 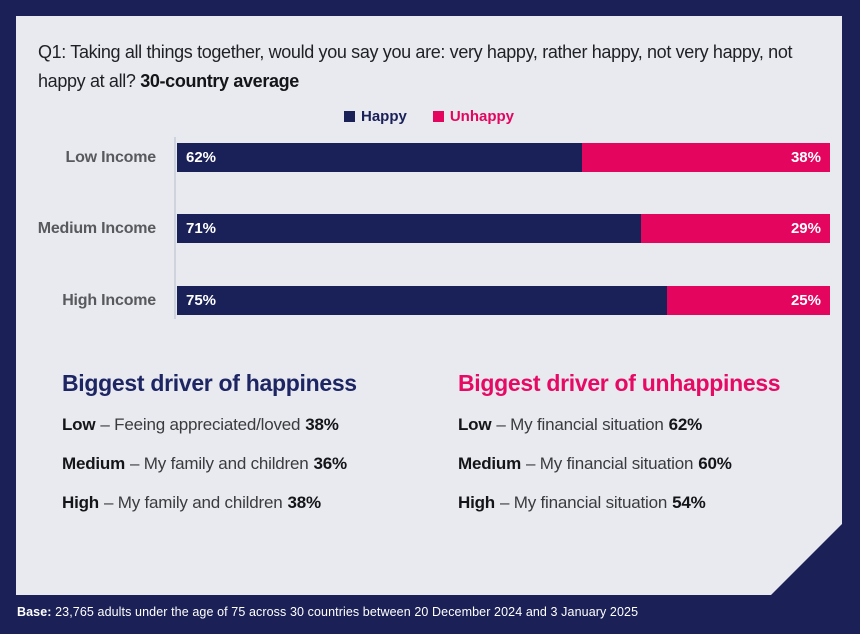 I want to click on legend-item-happy: Happy, so click(x=375, y=116).